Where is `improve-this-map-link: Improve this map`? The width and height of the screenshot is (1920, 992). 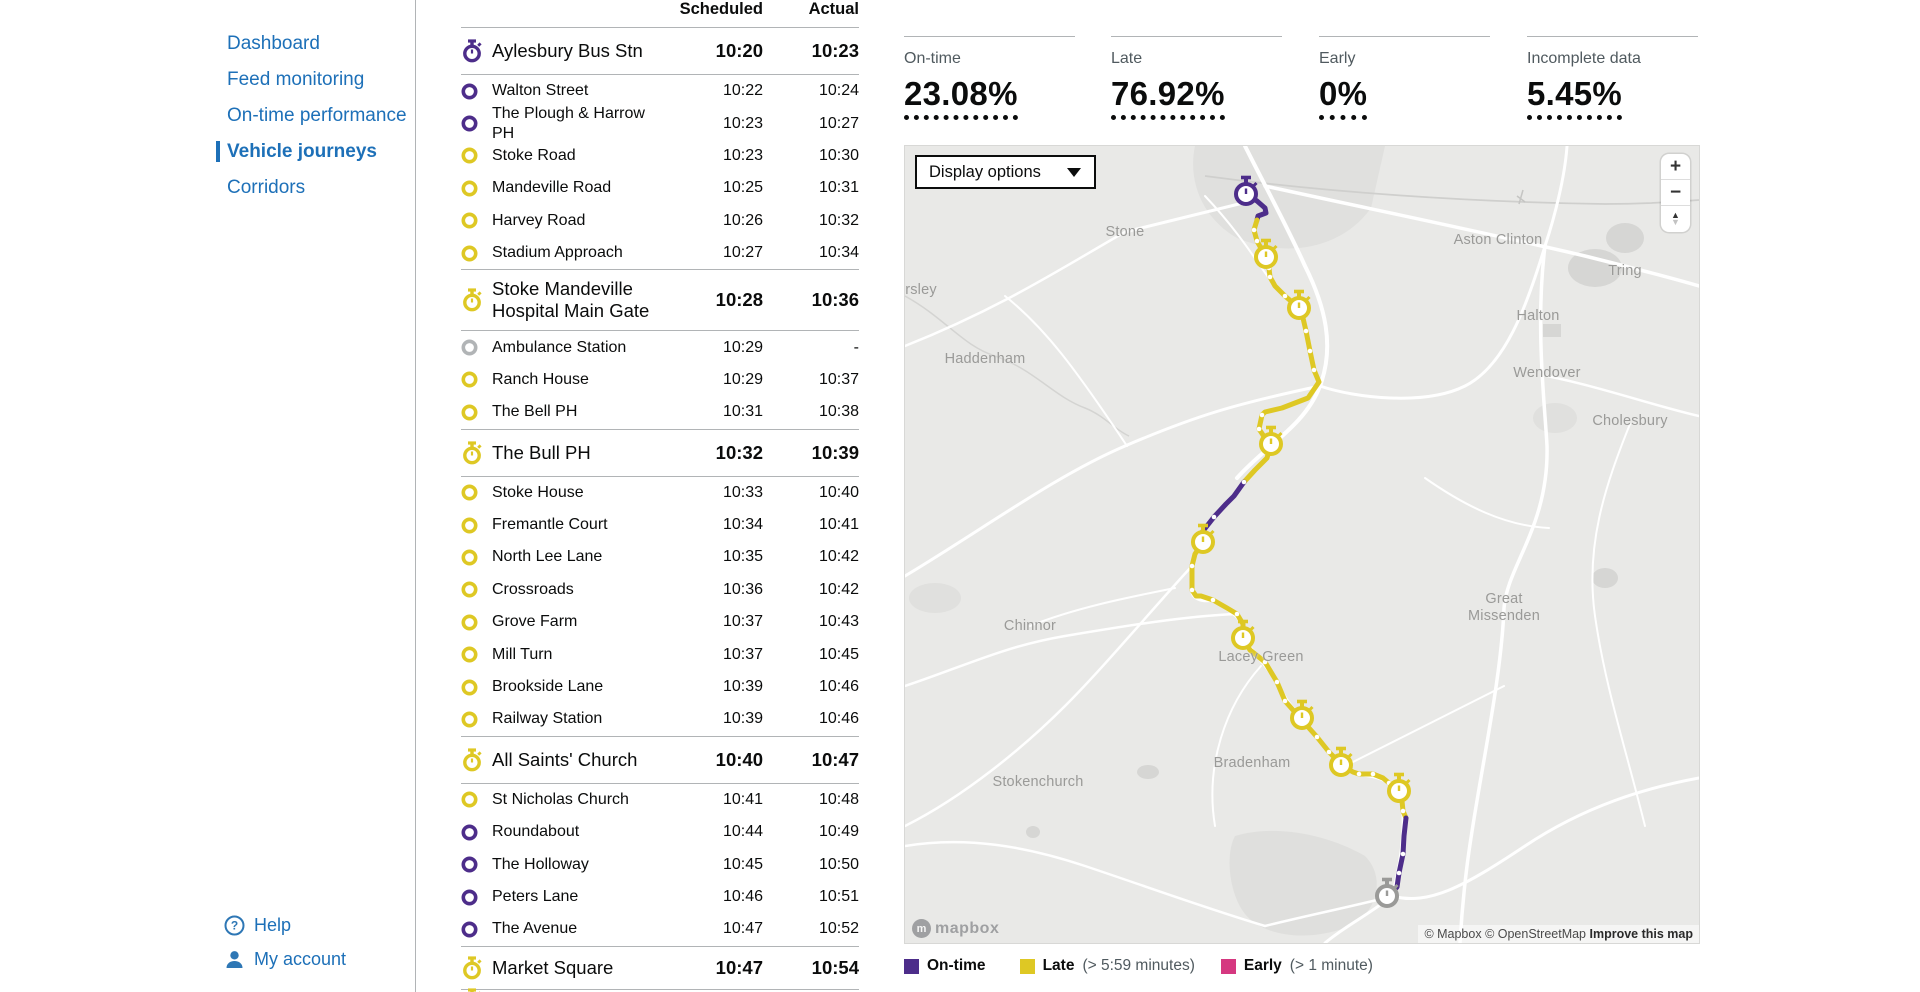
improve-this-map-link: Improve this map is located at coordinates (1641, 934).